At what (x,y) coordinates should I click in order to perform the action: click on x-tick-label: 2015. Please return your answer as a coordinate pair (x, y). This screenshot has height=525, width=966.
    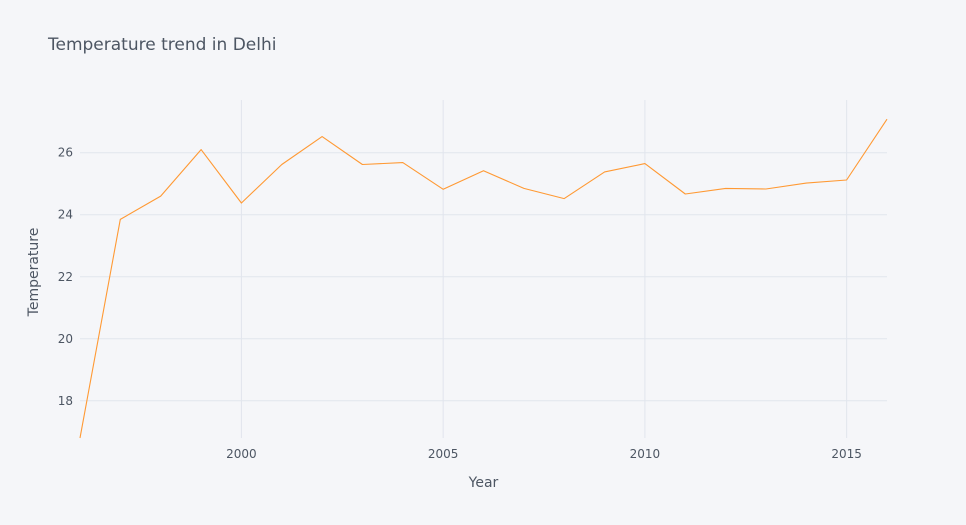
    Looking at the image, I should click on (846, 454).